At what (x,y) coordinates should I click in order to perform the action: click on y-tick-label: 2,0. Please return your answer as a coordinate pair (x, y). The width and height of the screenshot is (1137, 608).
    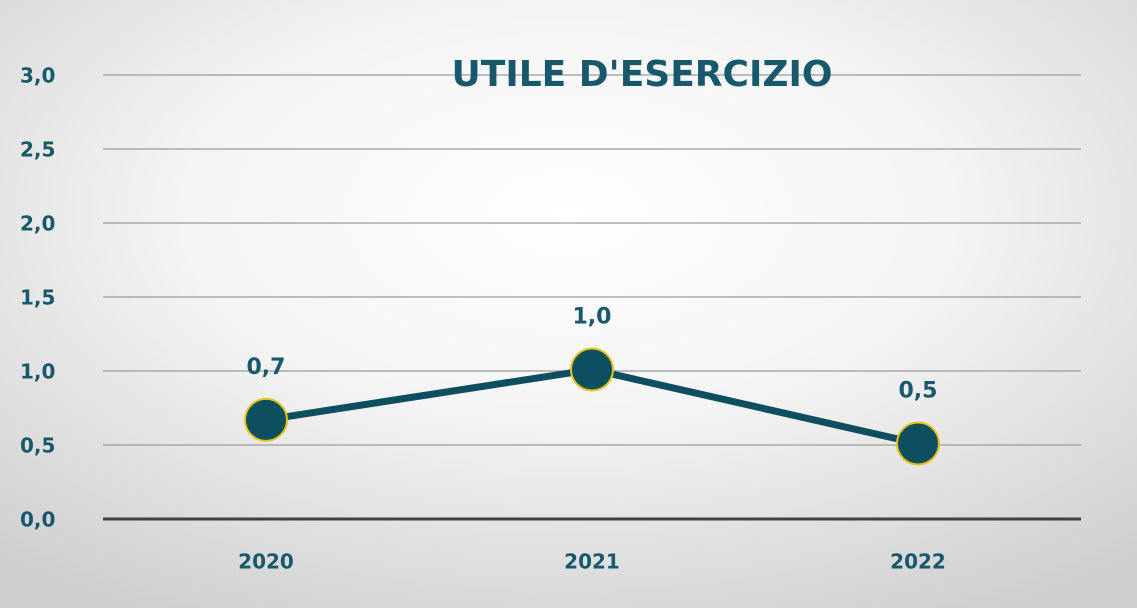
    Looking at the image, I should click on (37, 224).